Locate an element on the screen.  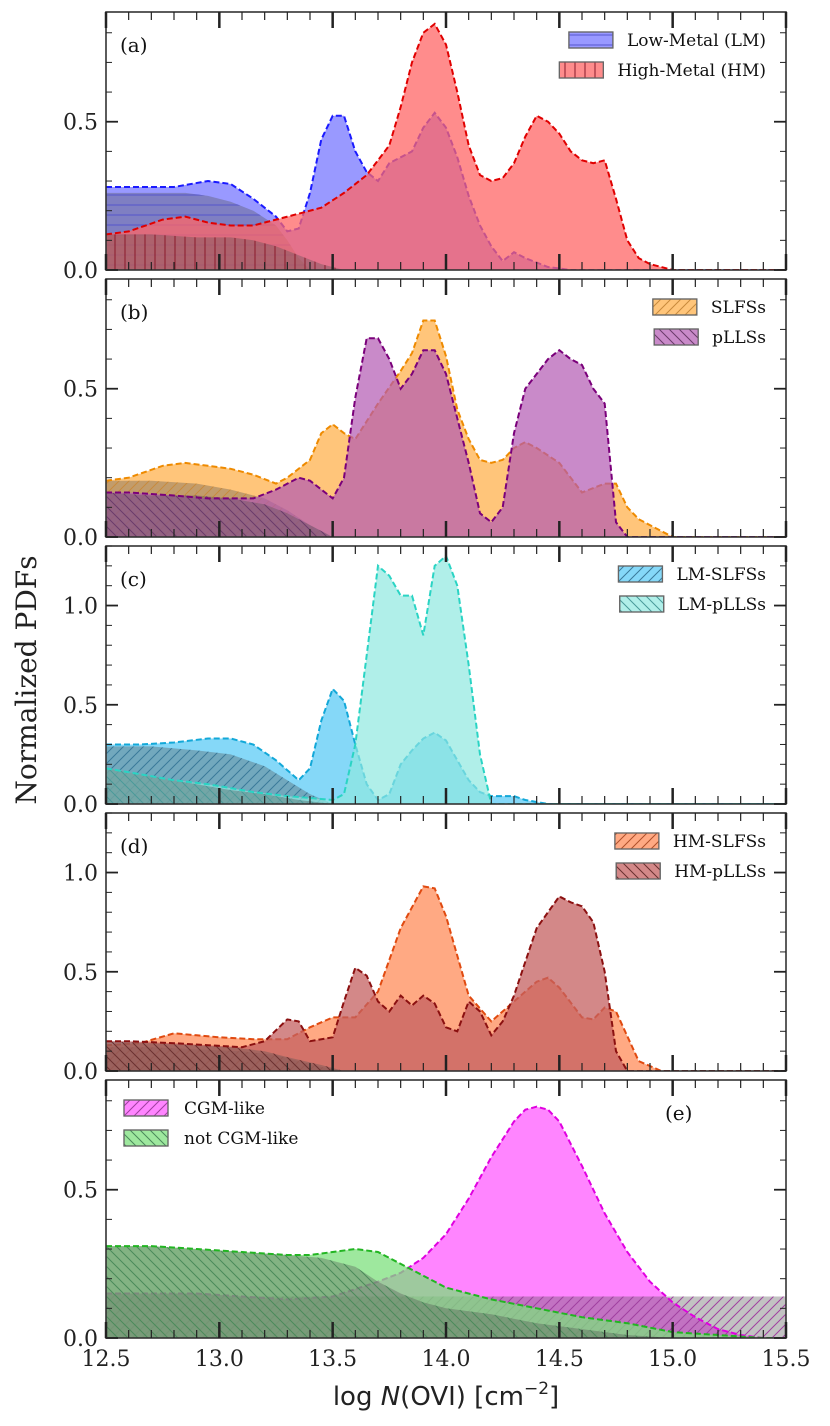
legend-item: SLFSs is located at coordinates (709, 308).